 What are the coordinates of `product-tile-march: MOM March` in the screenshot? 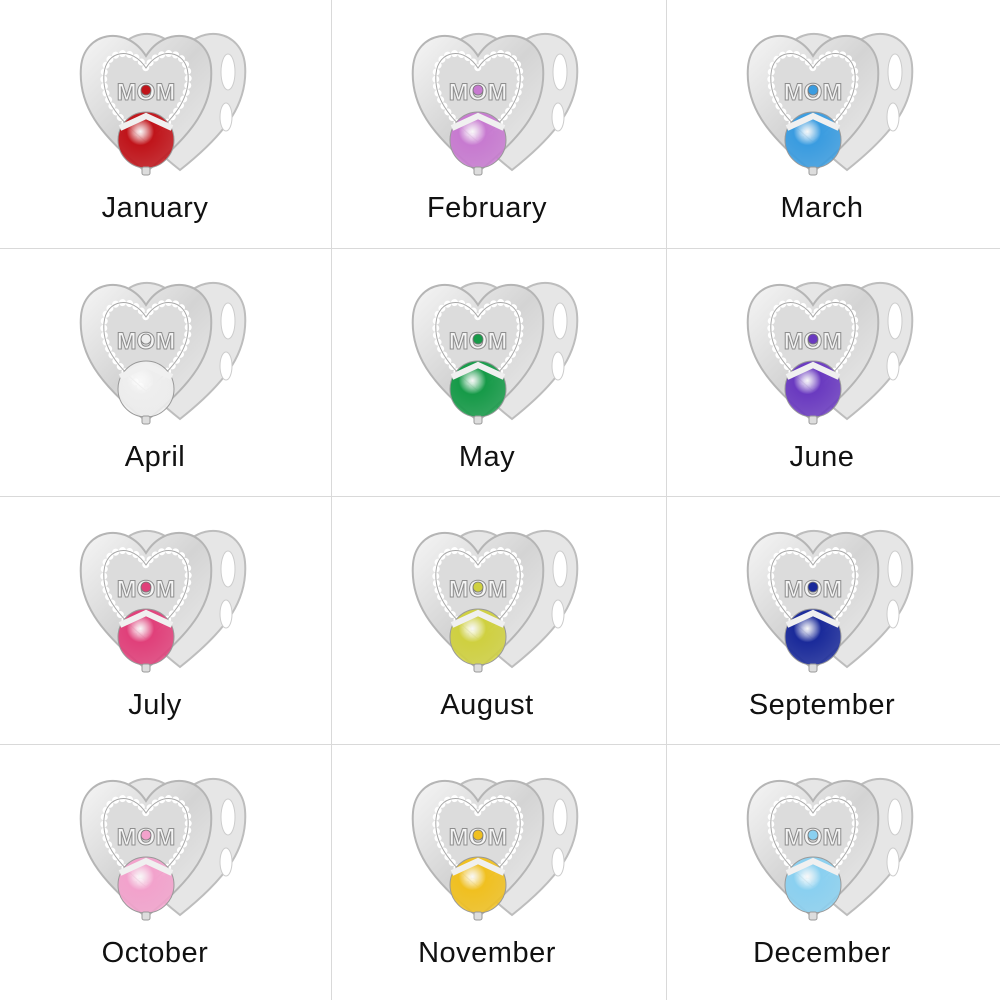 It's located at (833, 124).